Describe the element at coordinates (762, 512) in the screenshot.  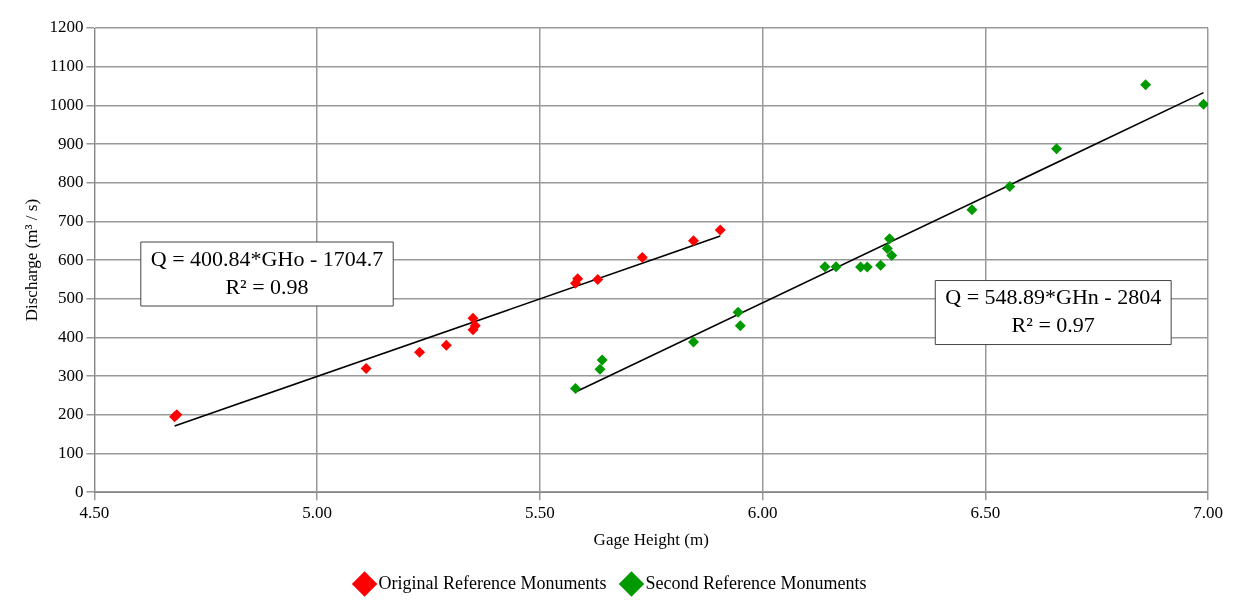
I see `x-tick-label: 6.00` at that location.